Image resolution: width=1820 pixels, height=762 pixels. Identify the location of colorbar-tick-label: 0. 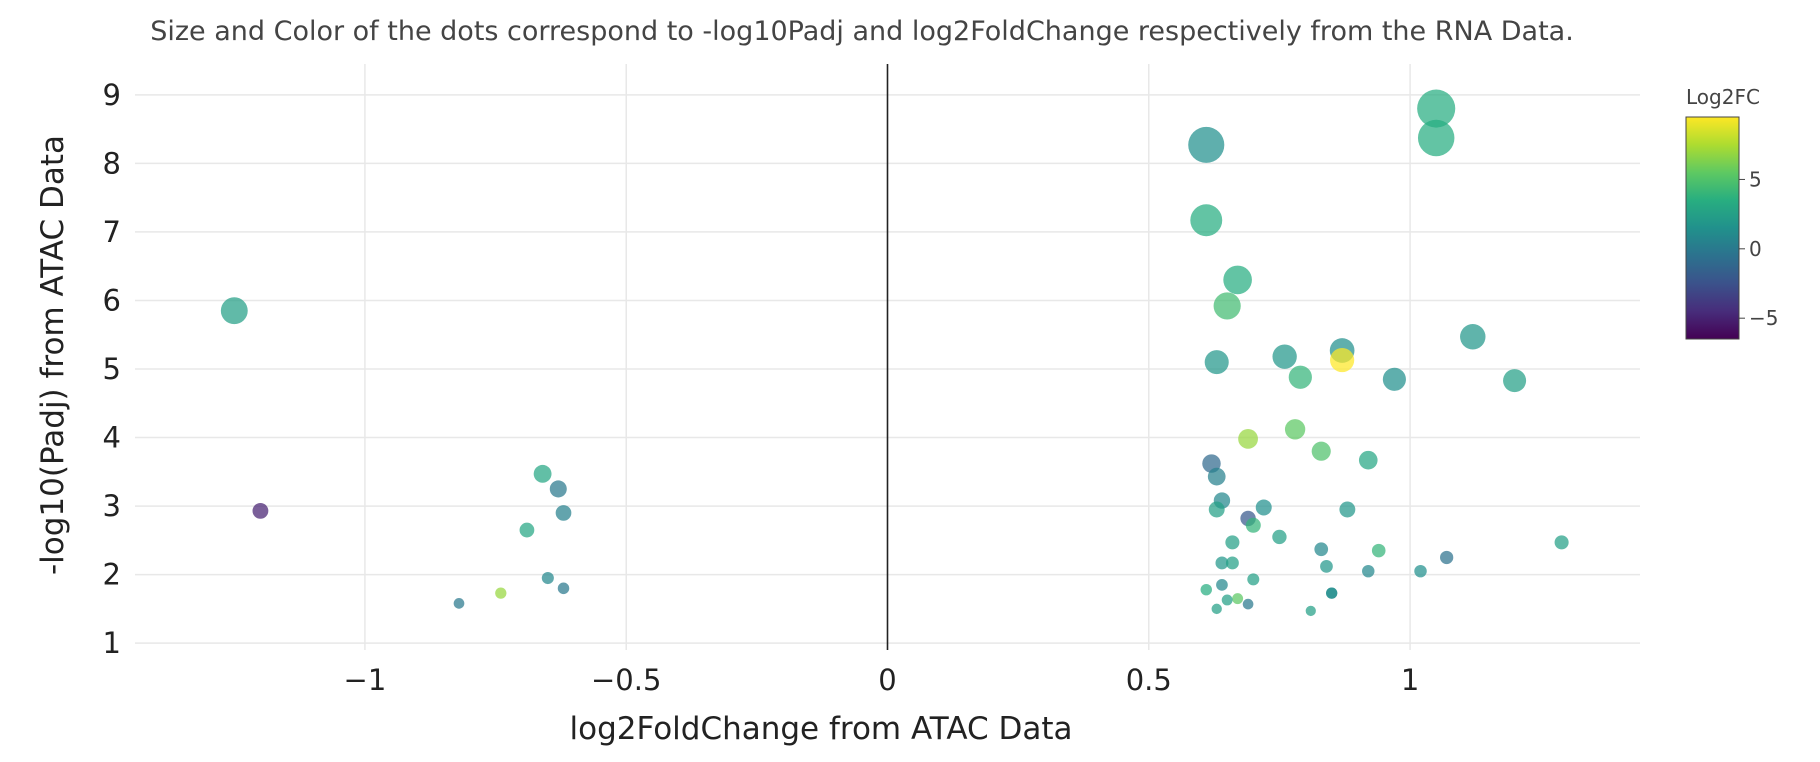
(1755, 249).